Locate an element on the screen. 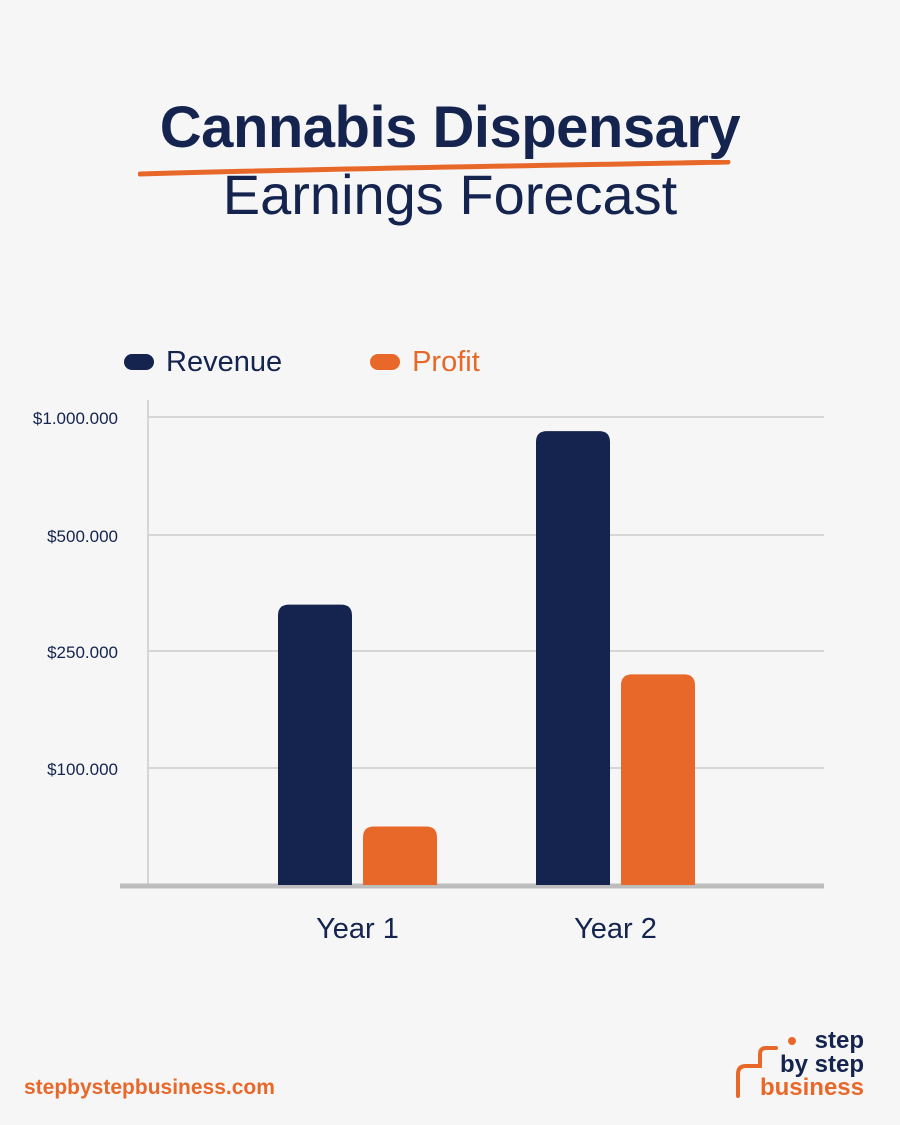 This screenshot has height=1125, width=900. title-line-2: Earnings Forecast is located at coordinates (450, 194).